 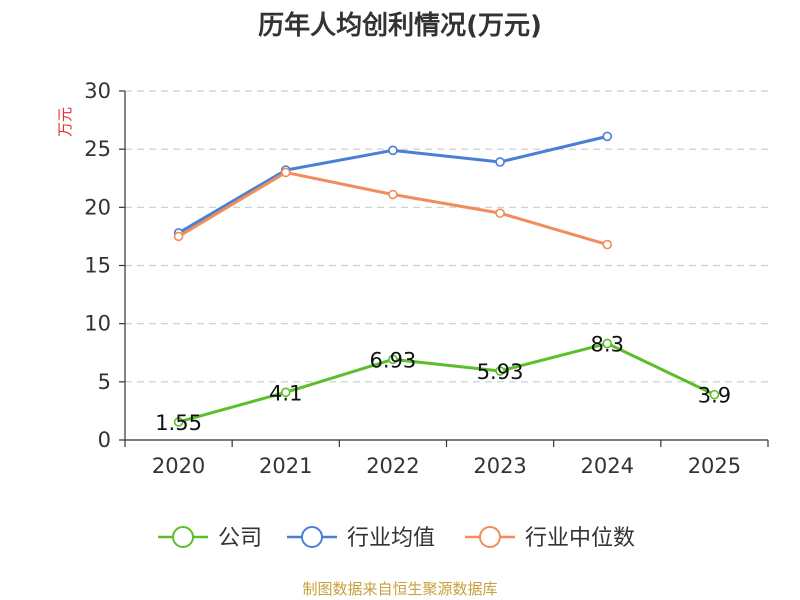 What do you see at coordinates (714, 466) in the screenshot?
I see `x-tick-label: 2025` at bounding box center [714, 466].